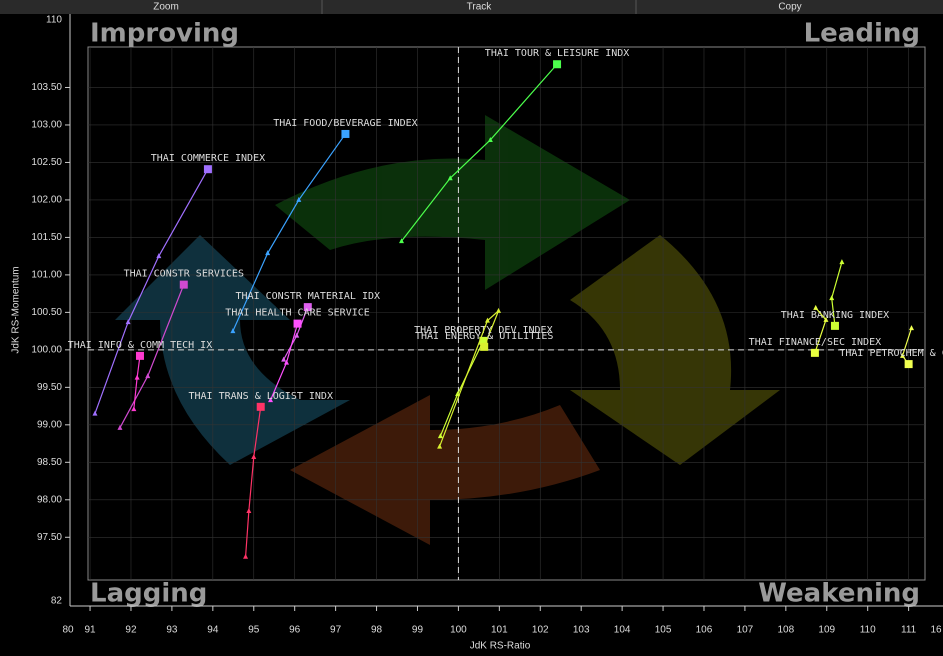 The width and height of the screenshot is (943, 656). What do you see at coordinates (213, 630) in the screenshot?
I see `x-tick-label: 94` at bounding box center [213, 630].